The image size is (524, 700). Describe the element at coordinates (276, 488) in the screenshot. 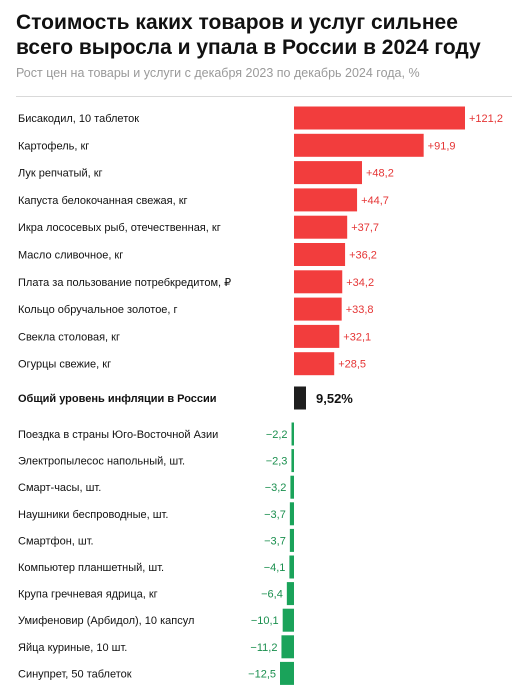

I see `value-label: −3,2` at that location.